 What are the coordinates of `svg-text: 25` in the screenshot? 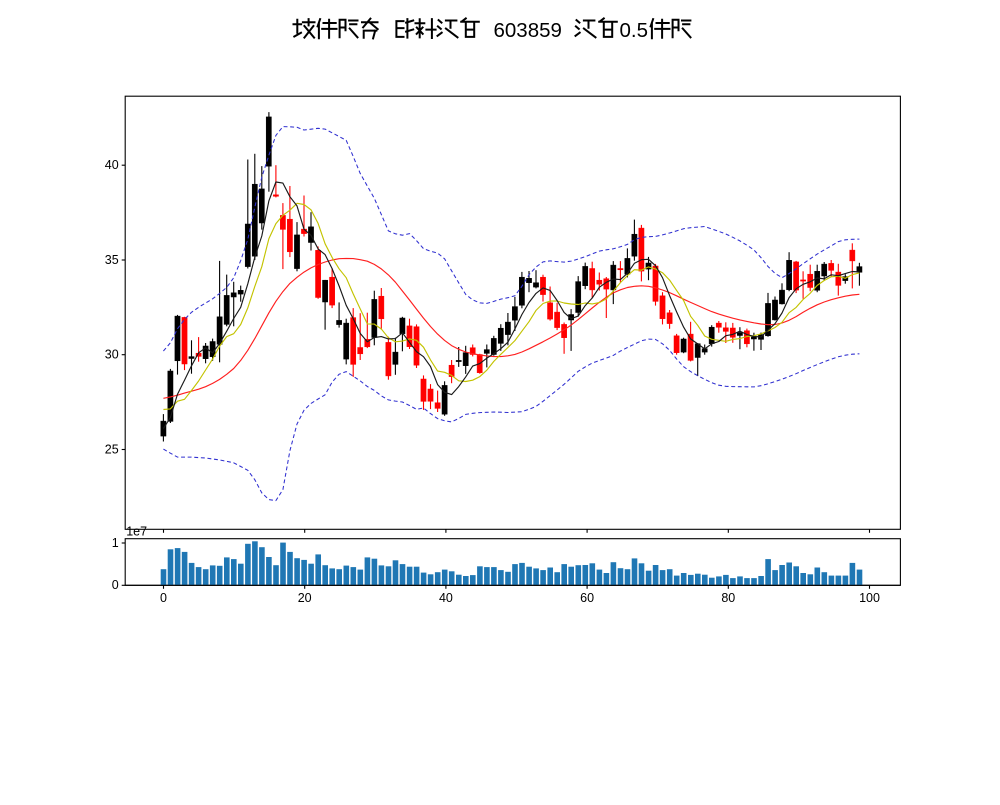 It's located at (112, 449).